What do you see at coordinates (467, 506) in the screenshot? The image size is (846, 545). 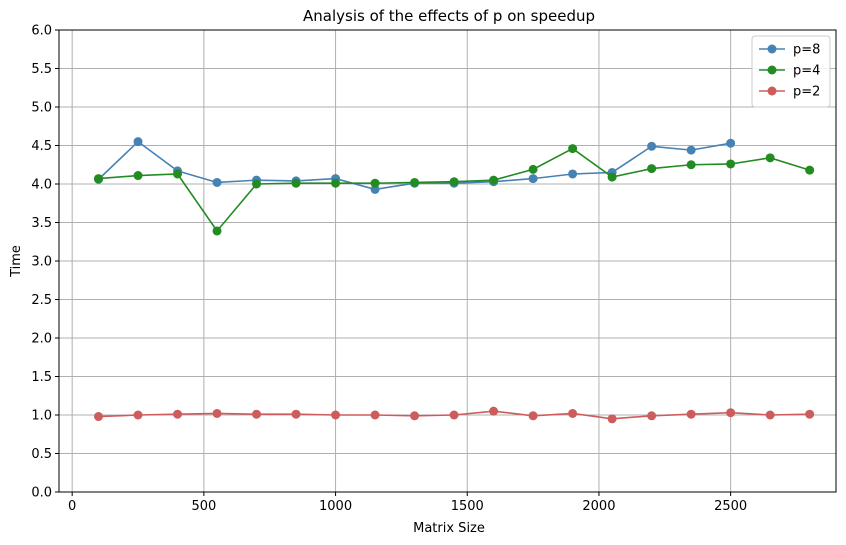 I see `x-tick-label: 1500` at bounding box center [467, 506].